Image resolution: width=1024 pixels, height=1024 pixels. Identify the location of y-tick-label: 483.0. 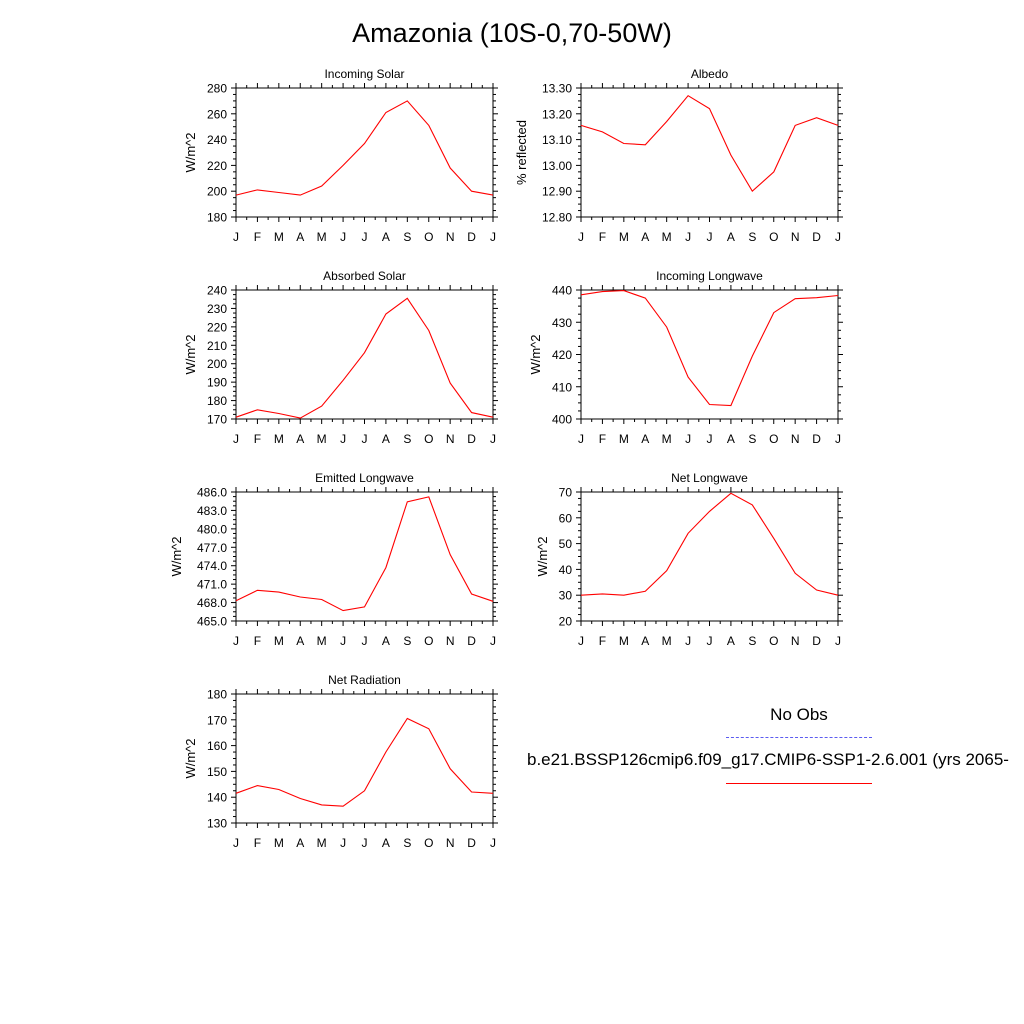
(212, 511).